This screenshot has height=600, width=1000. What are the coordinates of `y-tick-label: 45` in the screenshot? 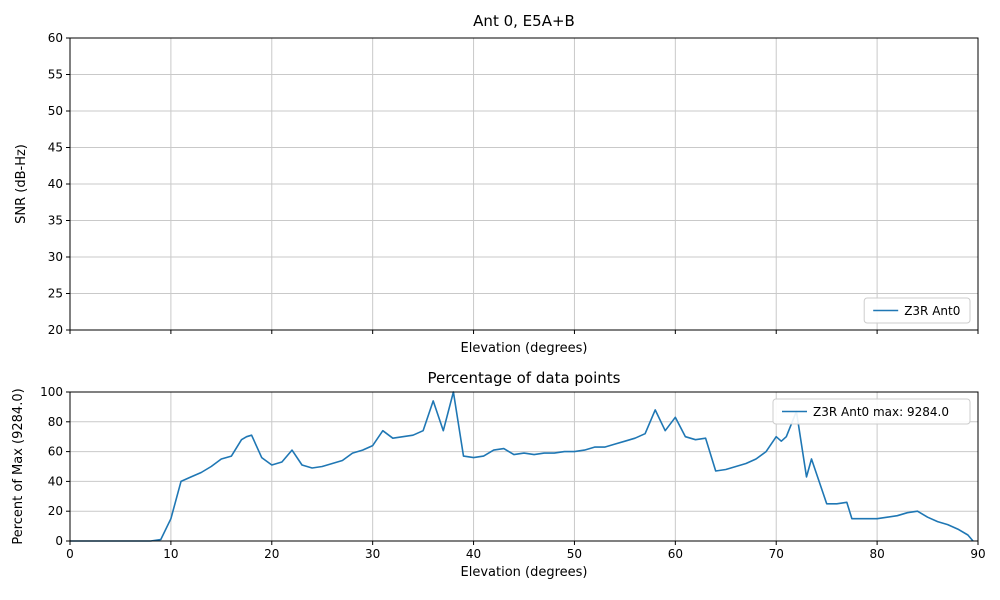 It's located at (55, 148).